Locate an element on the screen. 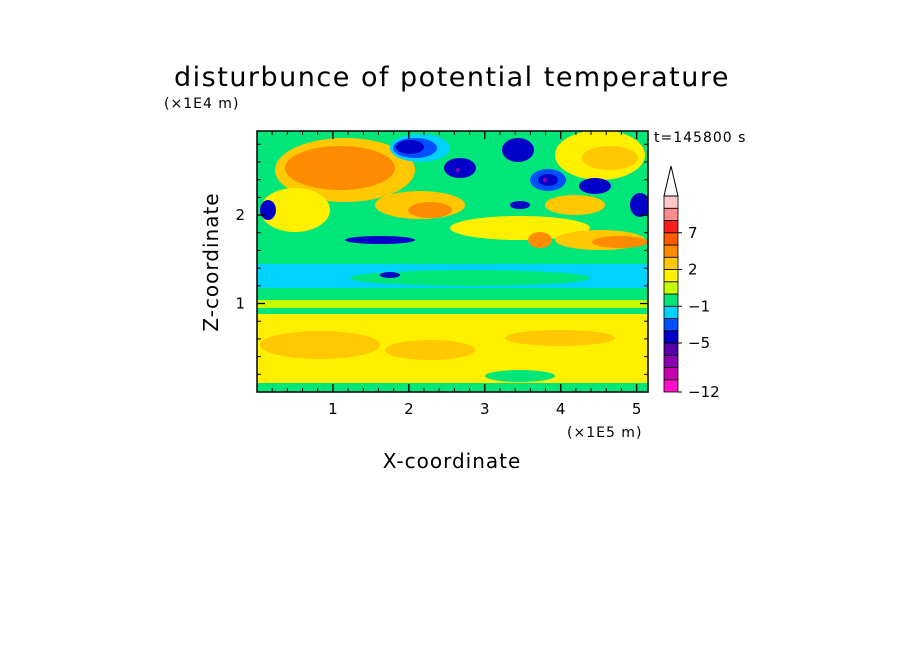 The width and height of the screenshot is (904, 654). y-scale-label: (×1E4 m) is located at coordinates (201, 104).